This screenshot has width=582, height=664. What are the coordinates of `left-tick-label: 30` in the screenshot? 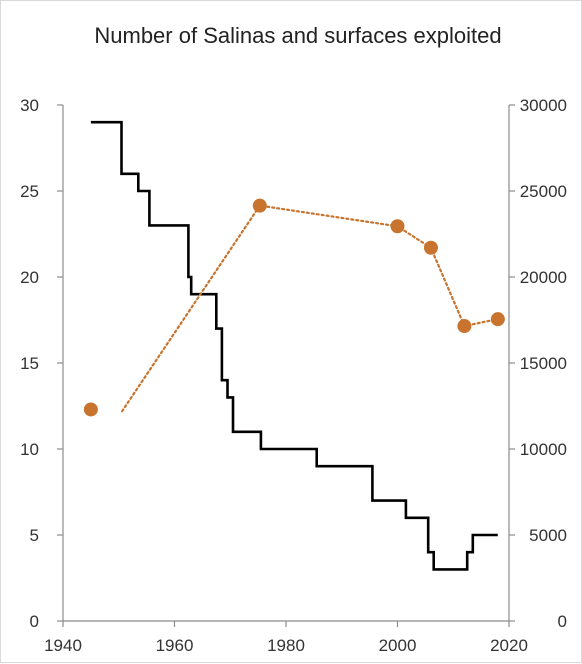 It's located at (29, 105).